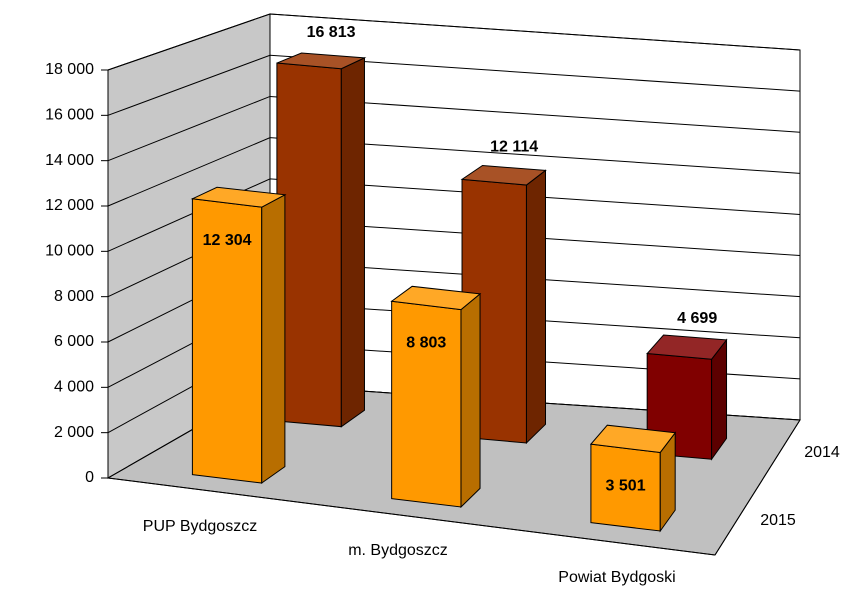 The width and height of the screenshot is (846, 590). I want to click on x-axis, so click(411, 516).